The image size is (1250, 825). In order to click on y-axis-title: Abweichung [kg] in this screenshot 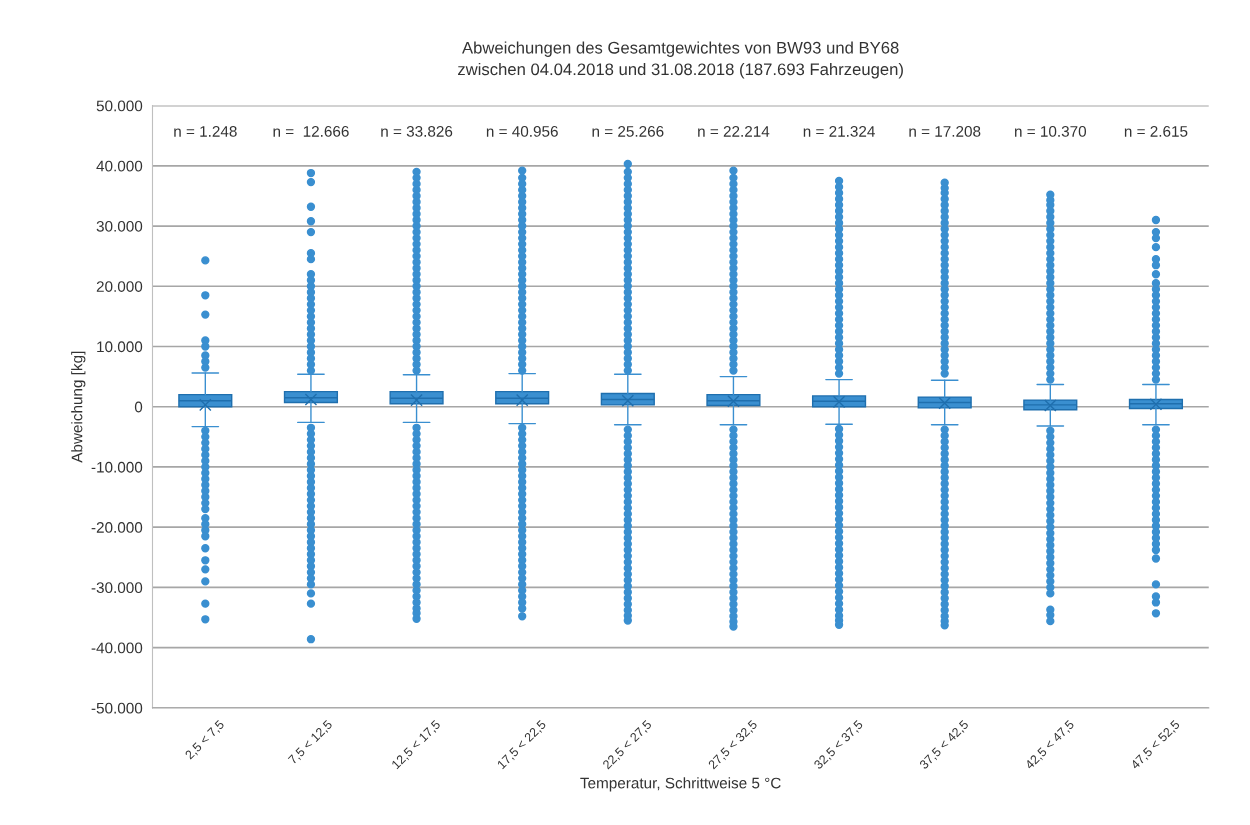, I will do `click(78, 407)`.